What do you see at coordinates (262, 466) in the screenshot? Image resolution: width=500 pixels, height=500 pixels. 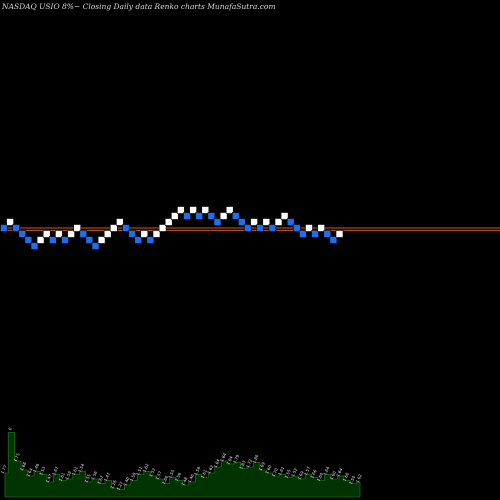 I see `volume-label: 1.69` at bounding box center [262, 466].